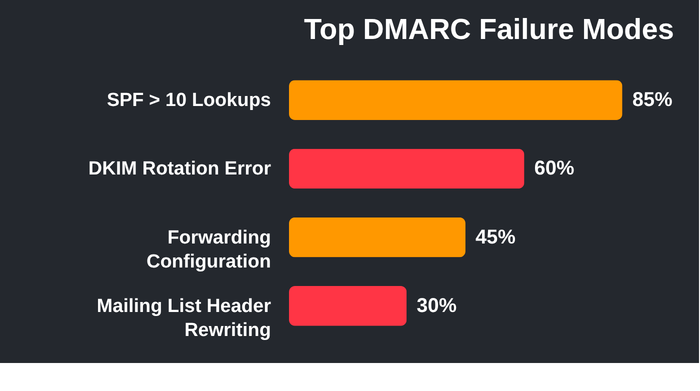  What do you see at coordinates (180, 169) in the screenshot?
I see `y-tick-label: DKIM Rotation Error` at bounding box center [180, 169].